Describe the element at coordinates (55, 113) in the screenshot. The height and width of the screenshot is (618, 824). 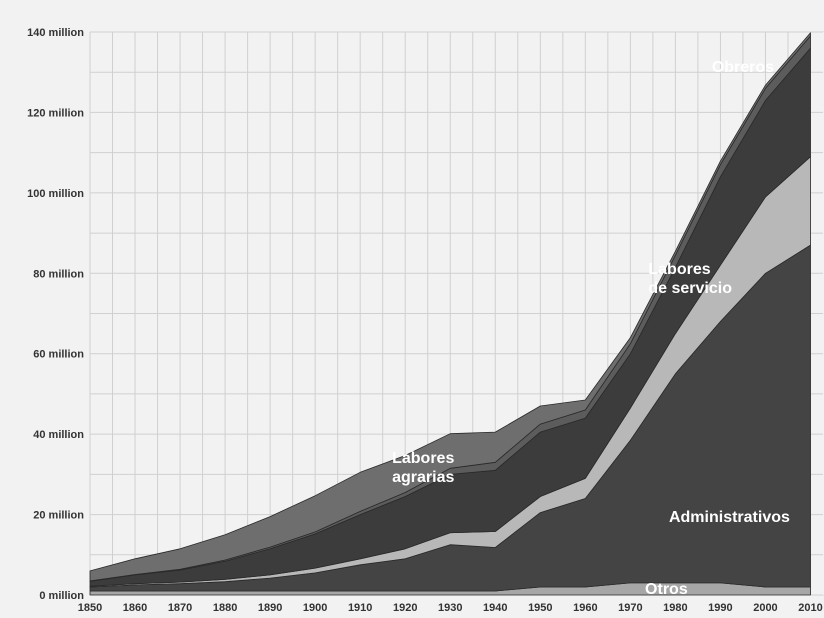
I see `y-tick-label: 120 million` at that location.